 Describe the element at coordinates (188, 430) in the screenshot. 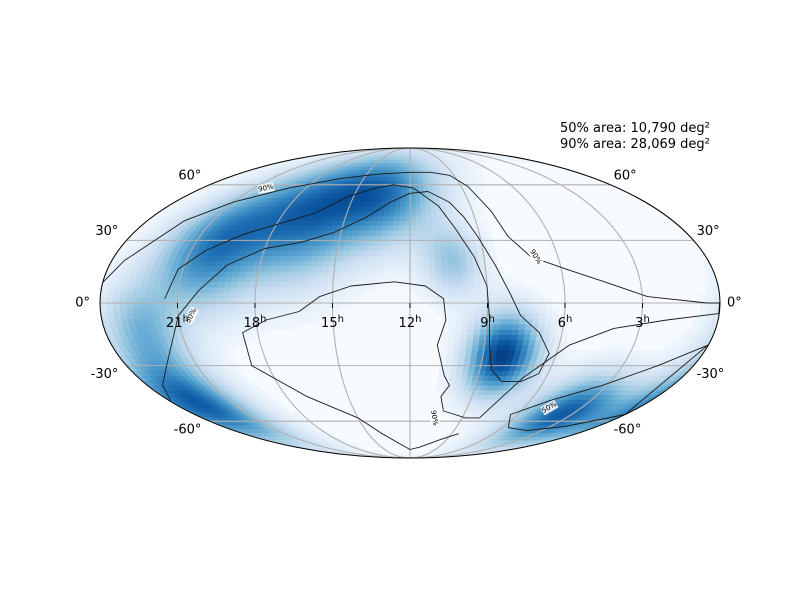

I see `dec-tick-label-left: -60°` at that location.